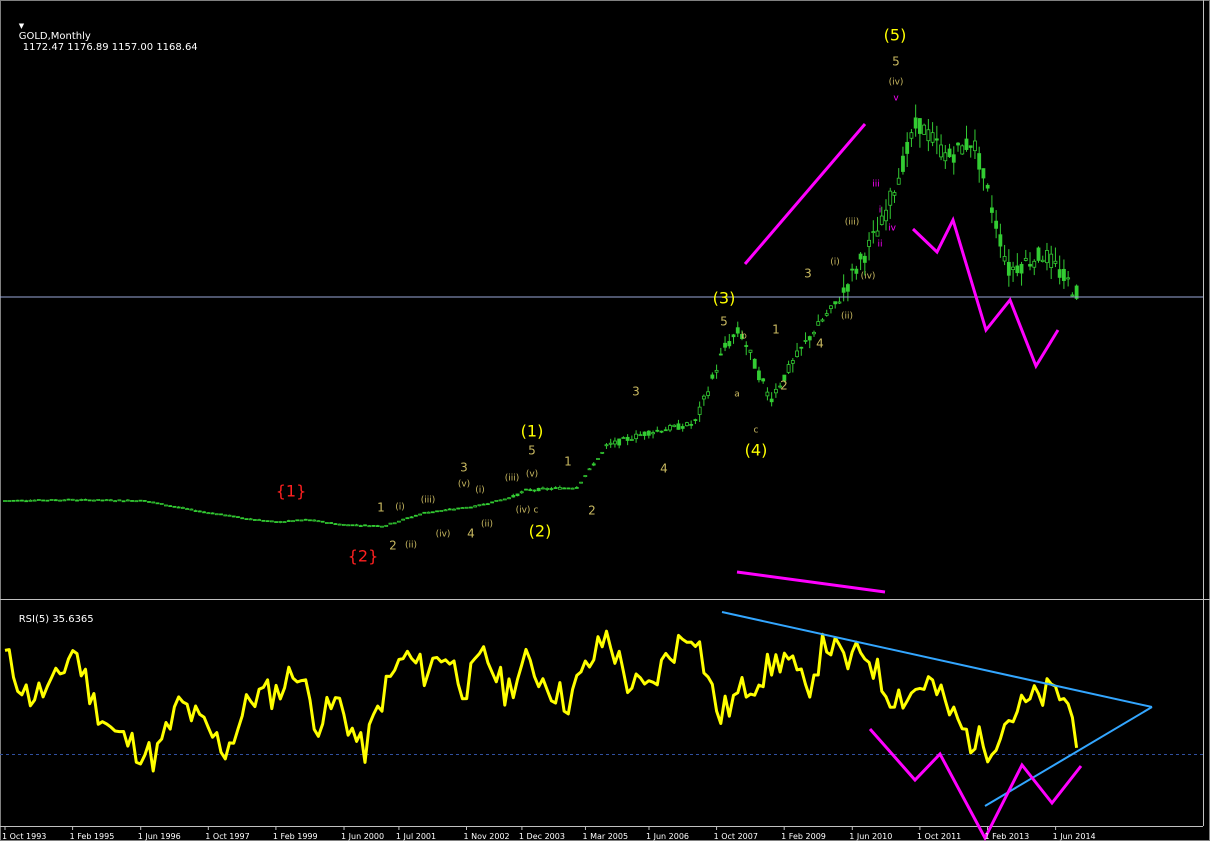 This screenshot has height=841, width=1210. What do you see at coordinates (880, 211) in the screenshot?
I see `wave-label: i` at bounding box center [880, 211].